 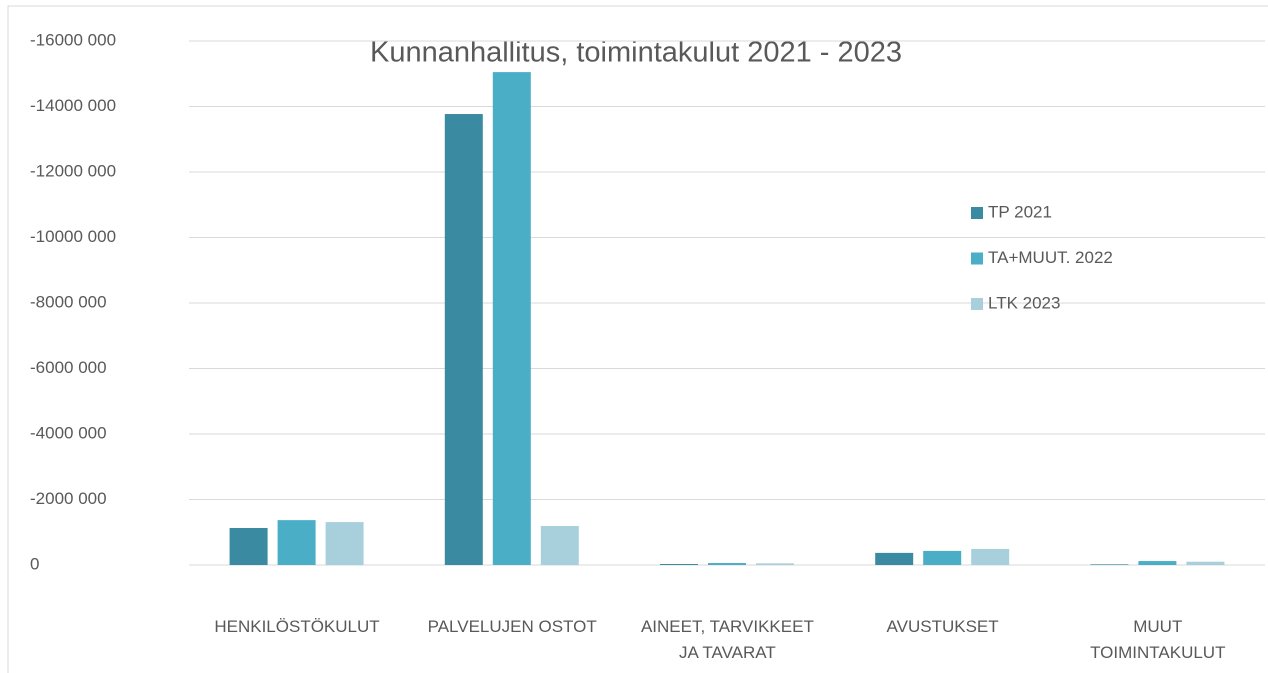 I want to click on y-tick-label: 0, so click(x=34, y=563).